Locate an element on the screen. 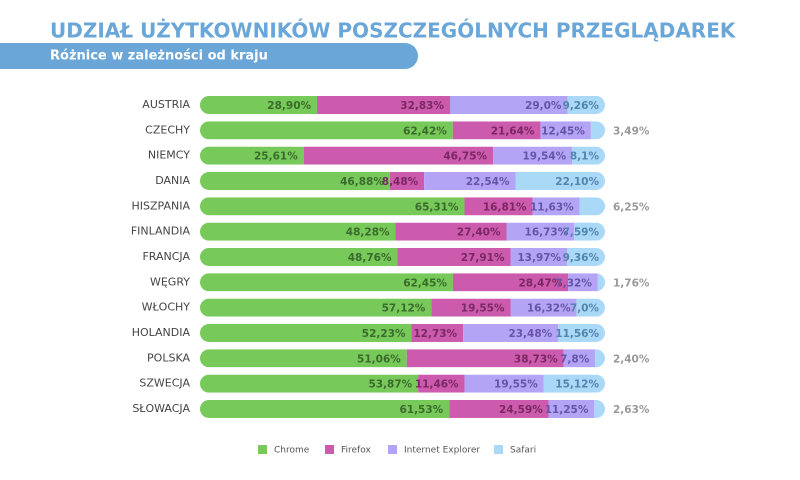 The image size is (800, 480). value-label: 12,45% is located at coordinates (563, 131).